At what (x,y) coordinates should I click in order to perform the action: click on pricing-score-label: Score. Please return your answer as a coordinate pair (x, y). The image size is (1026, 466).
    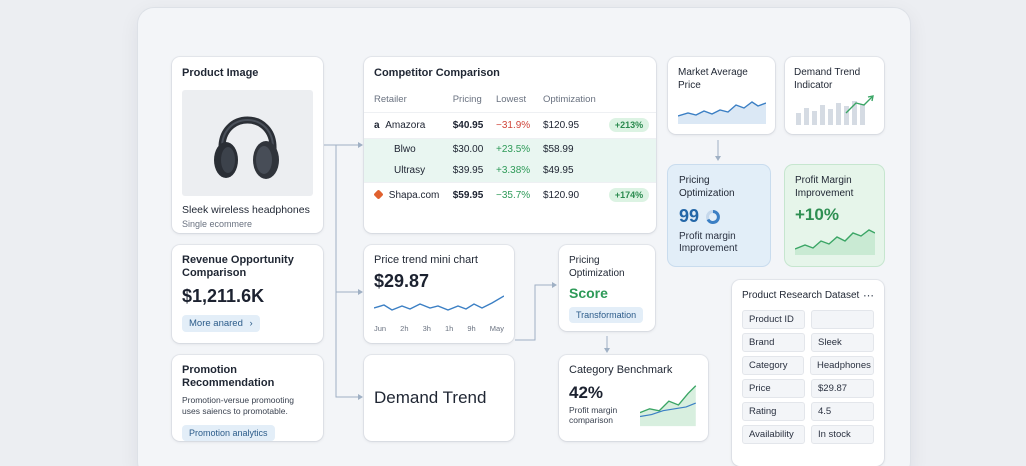
    Looking at the image, I should click on (588, 293).